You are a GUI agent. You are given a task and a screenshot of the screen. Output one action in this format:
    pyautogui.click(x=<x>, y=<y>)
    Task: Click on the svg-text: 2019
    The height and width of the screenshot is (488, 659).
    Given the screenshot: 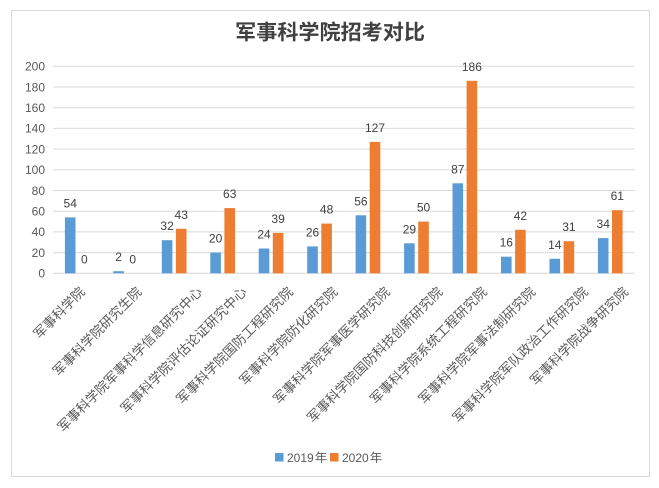 What is the action you would take?
    pyautogui.click(x=300, y=458)
    